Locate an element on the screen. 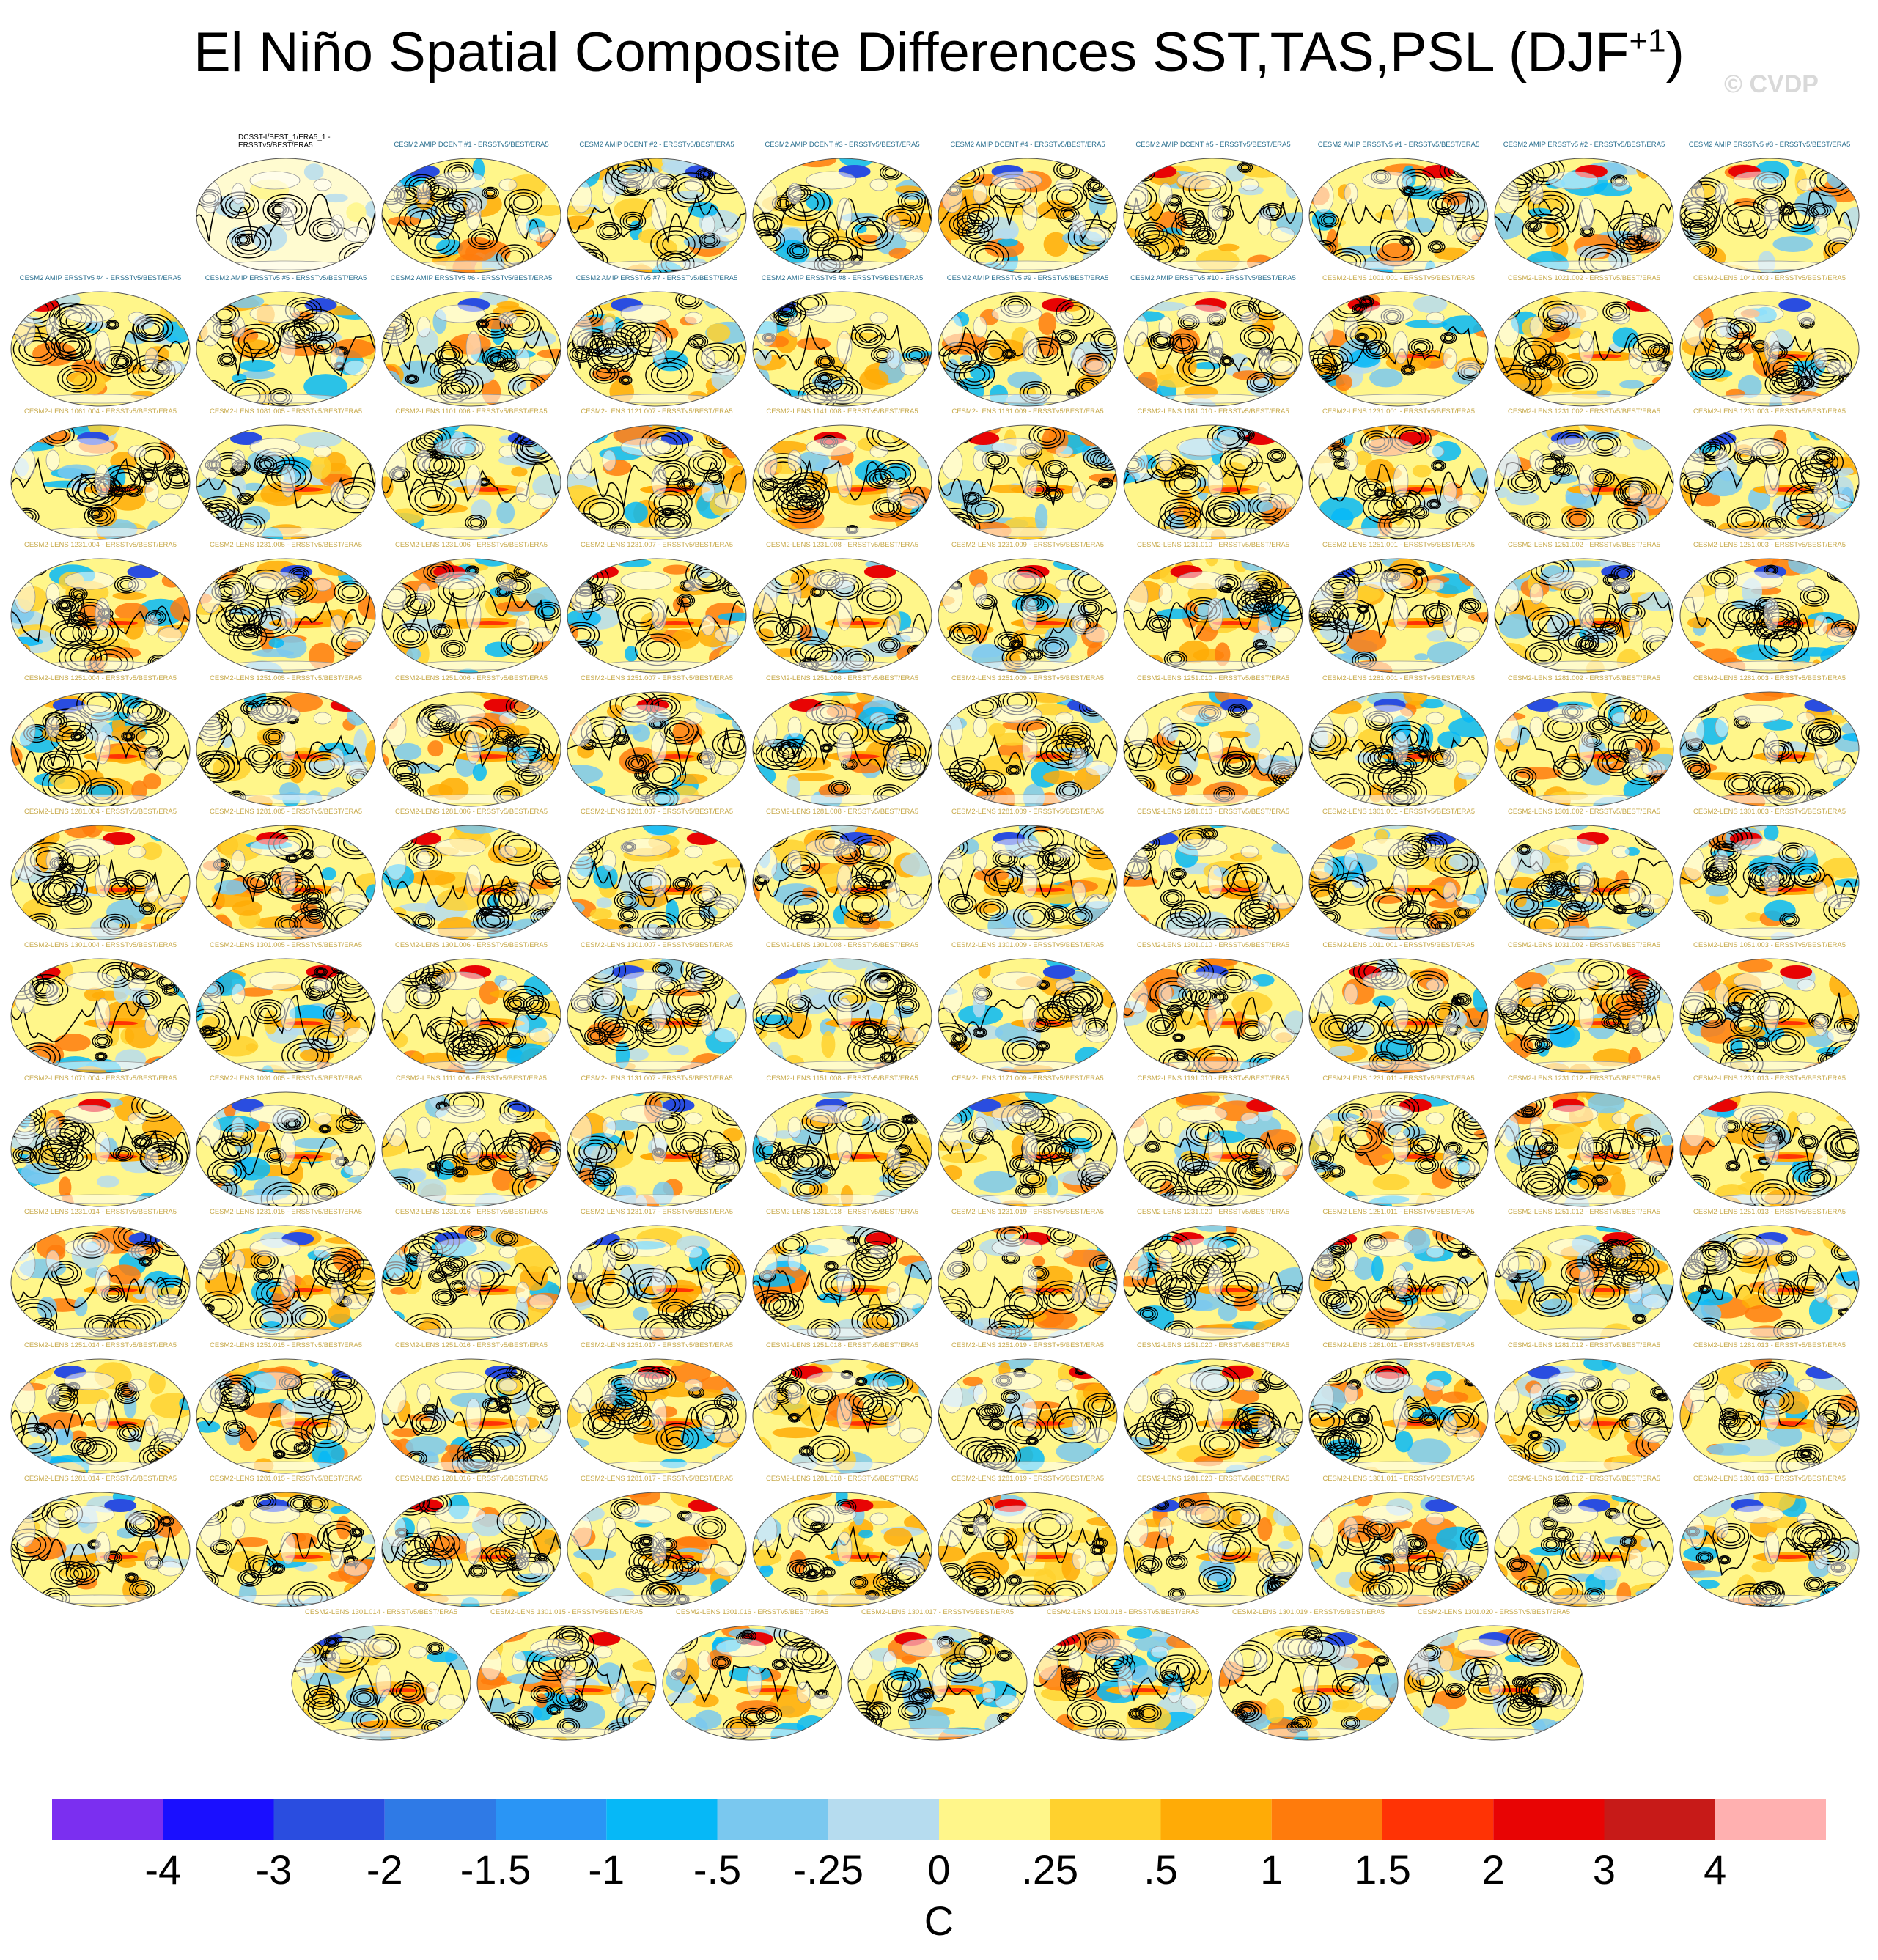 The width and height of the screenshot is (1878, 1960). panel-title: CESM2-LENS 1021.002 - ERSSTv5/BEST/ERA5 is located at coordinates (1584, 278).